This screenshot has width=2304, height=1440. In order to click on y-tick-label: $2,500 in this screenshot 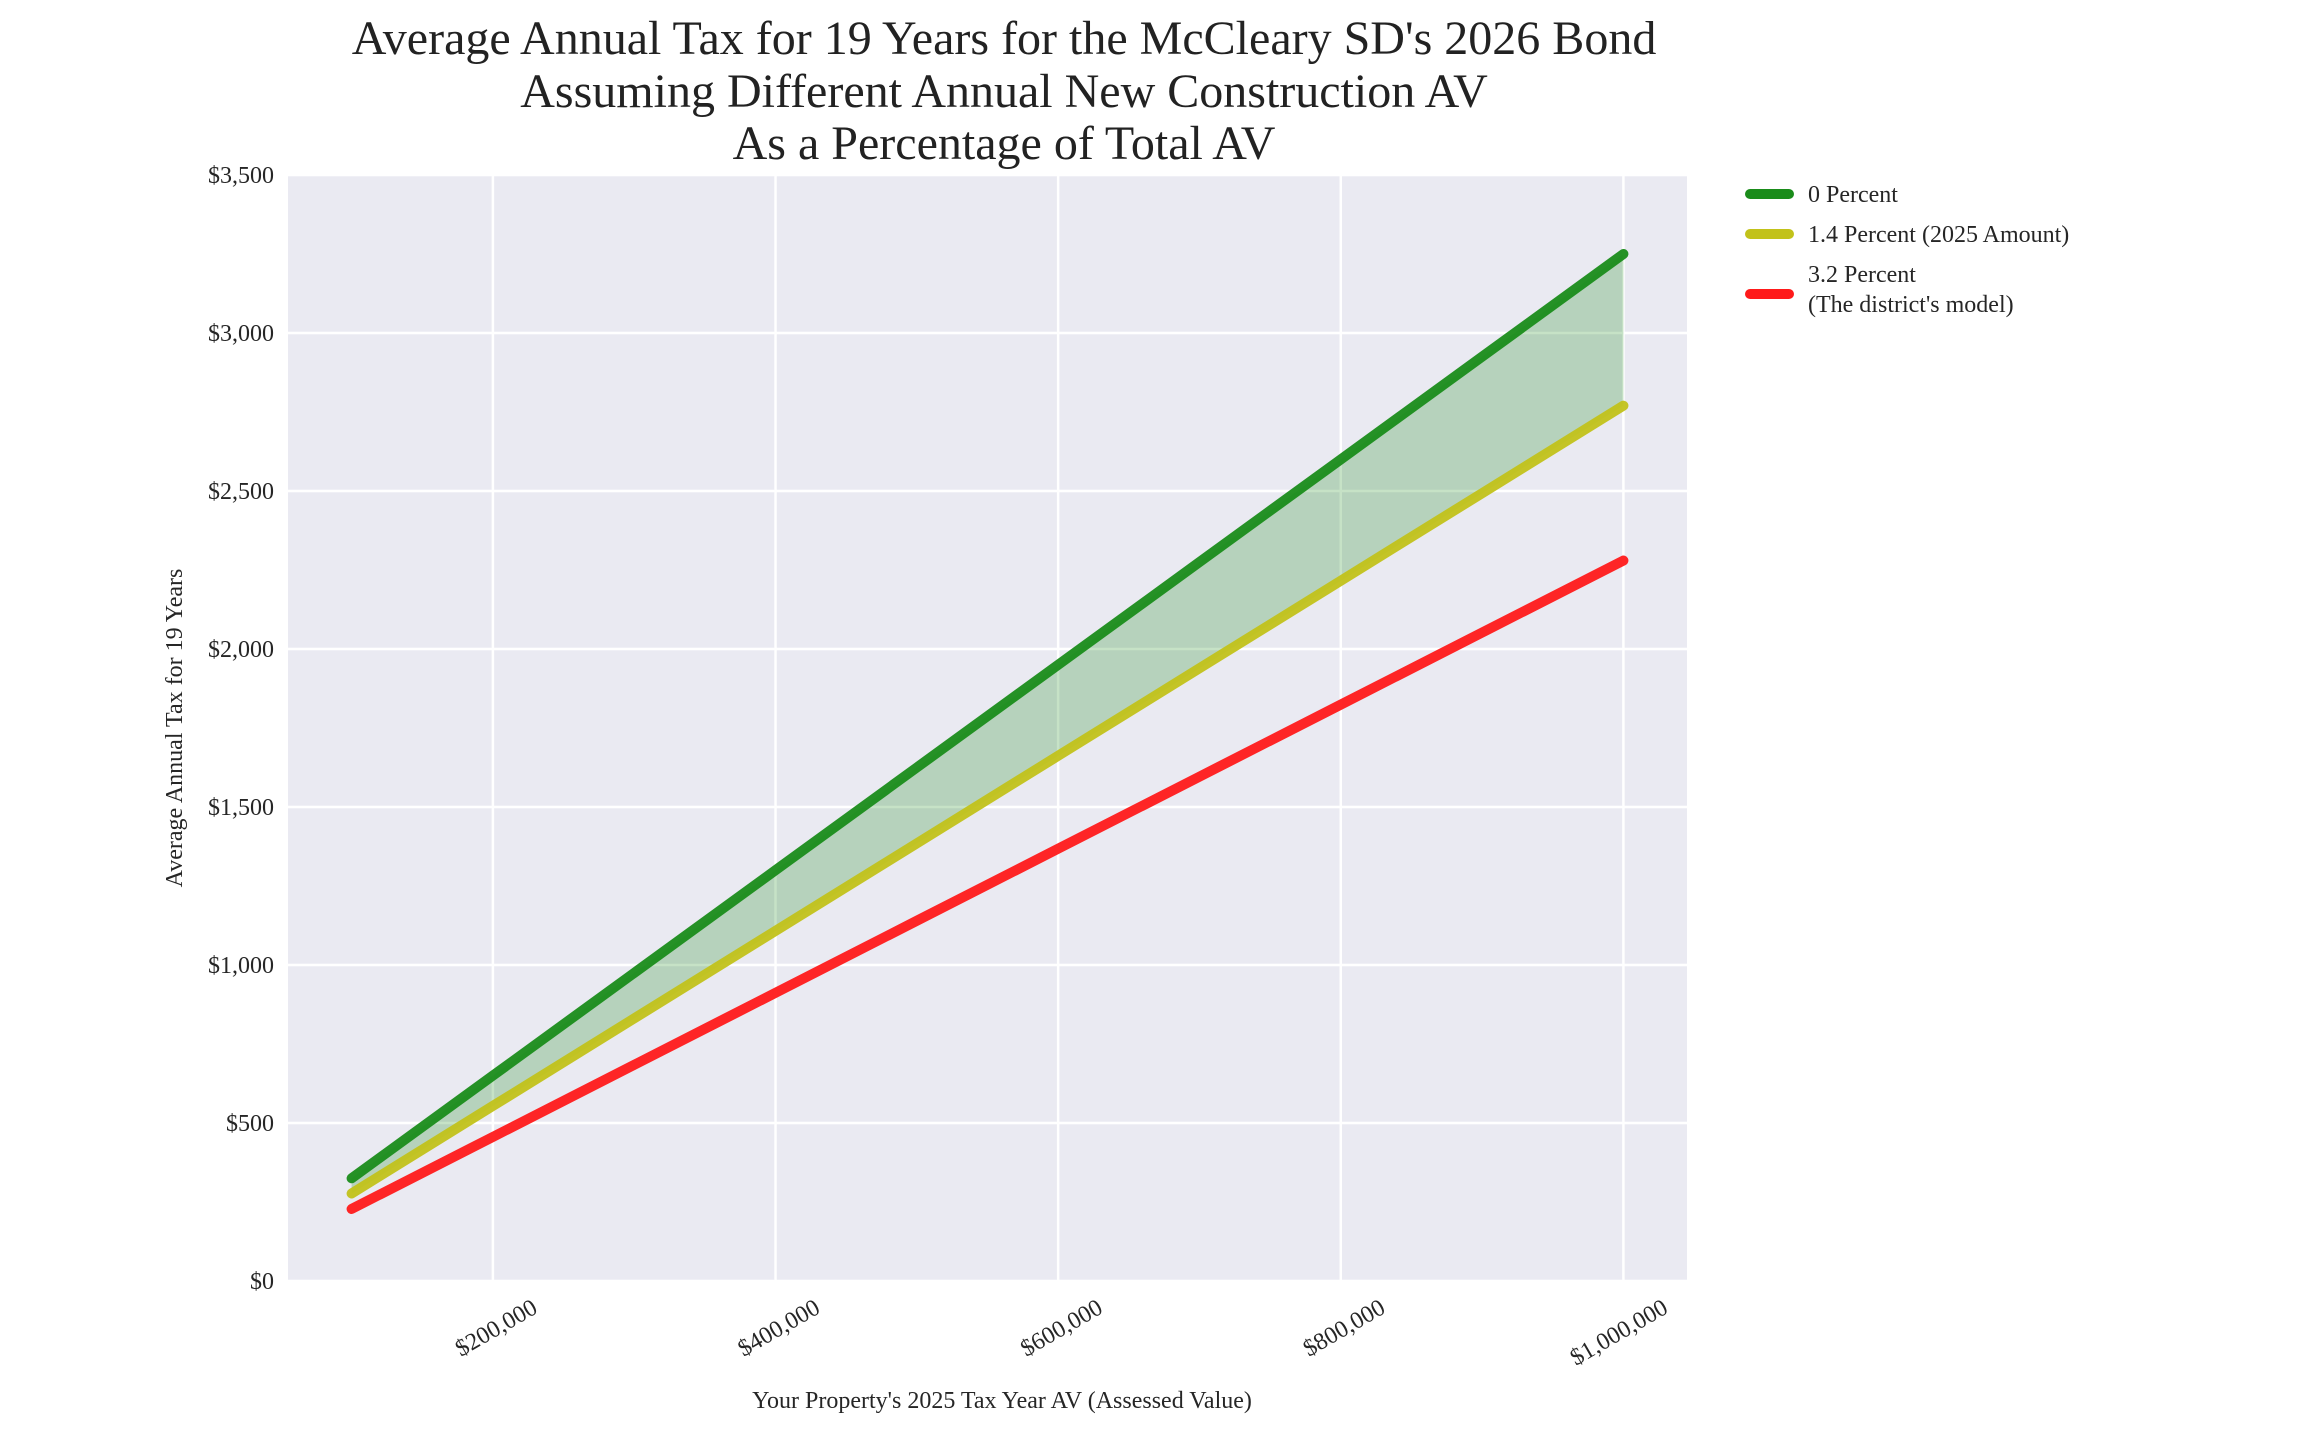, I will do `click(241, 492)`.